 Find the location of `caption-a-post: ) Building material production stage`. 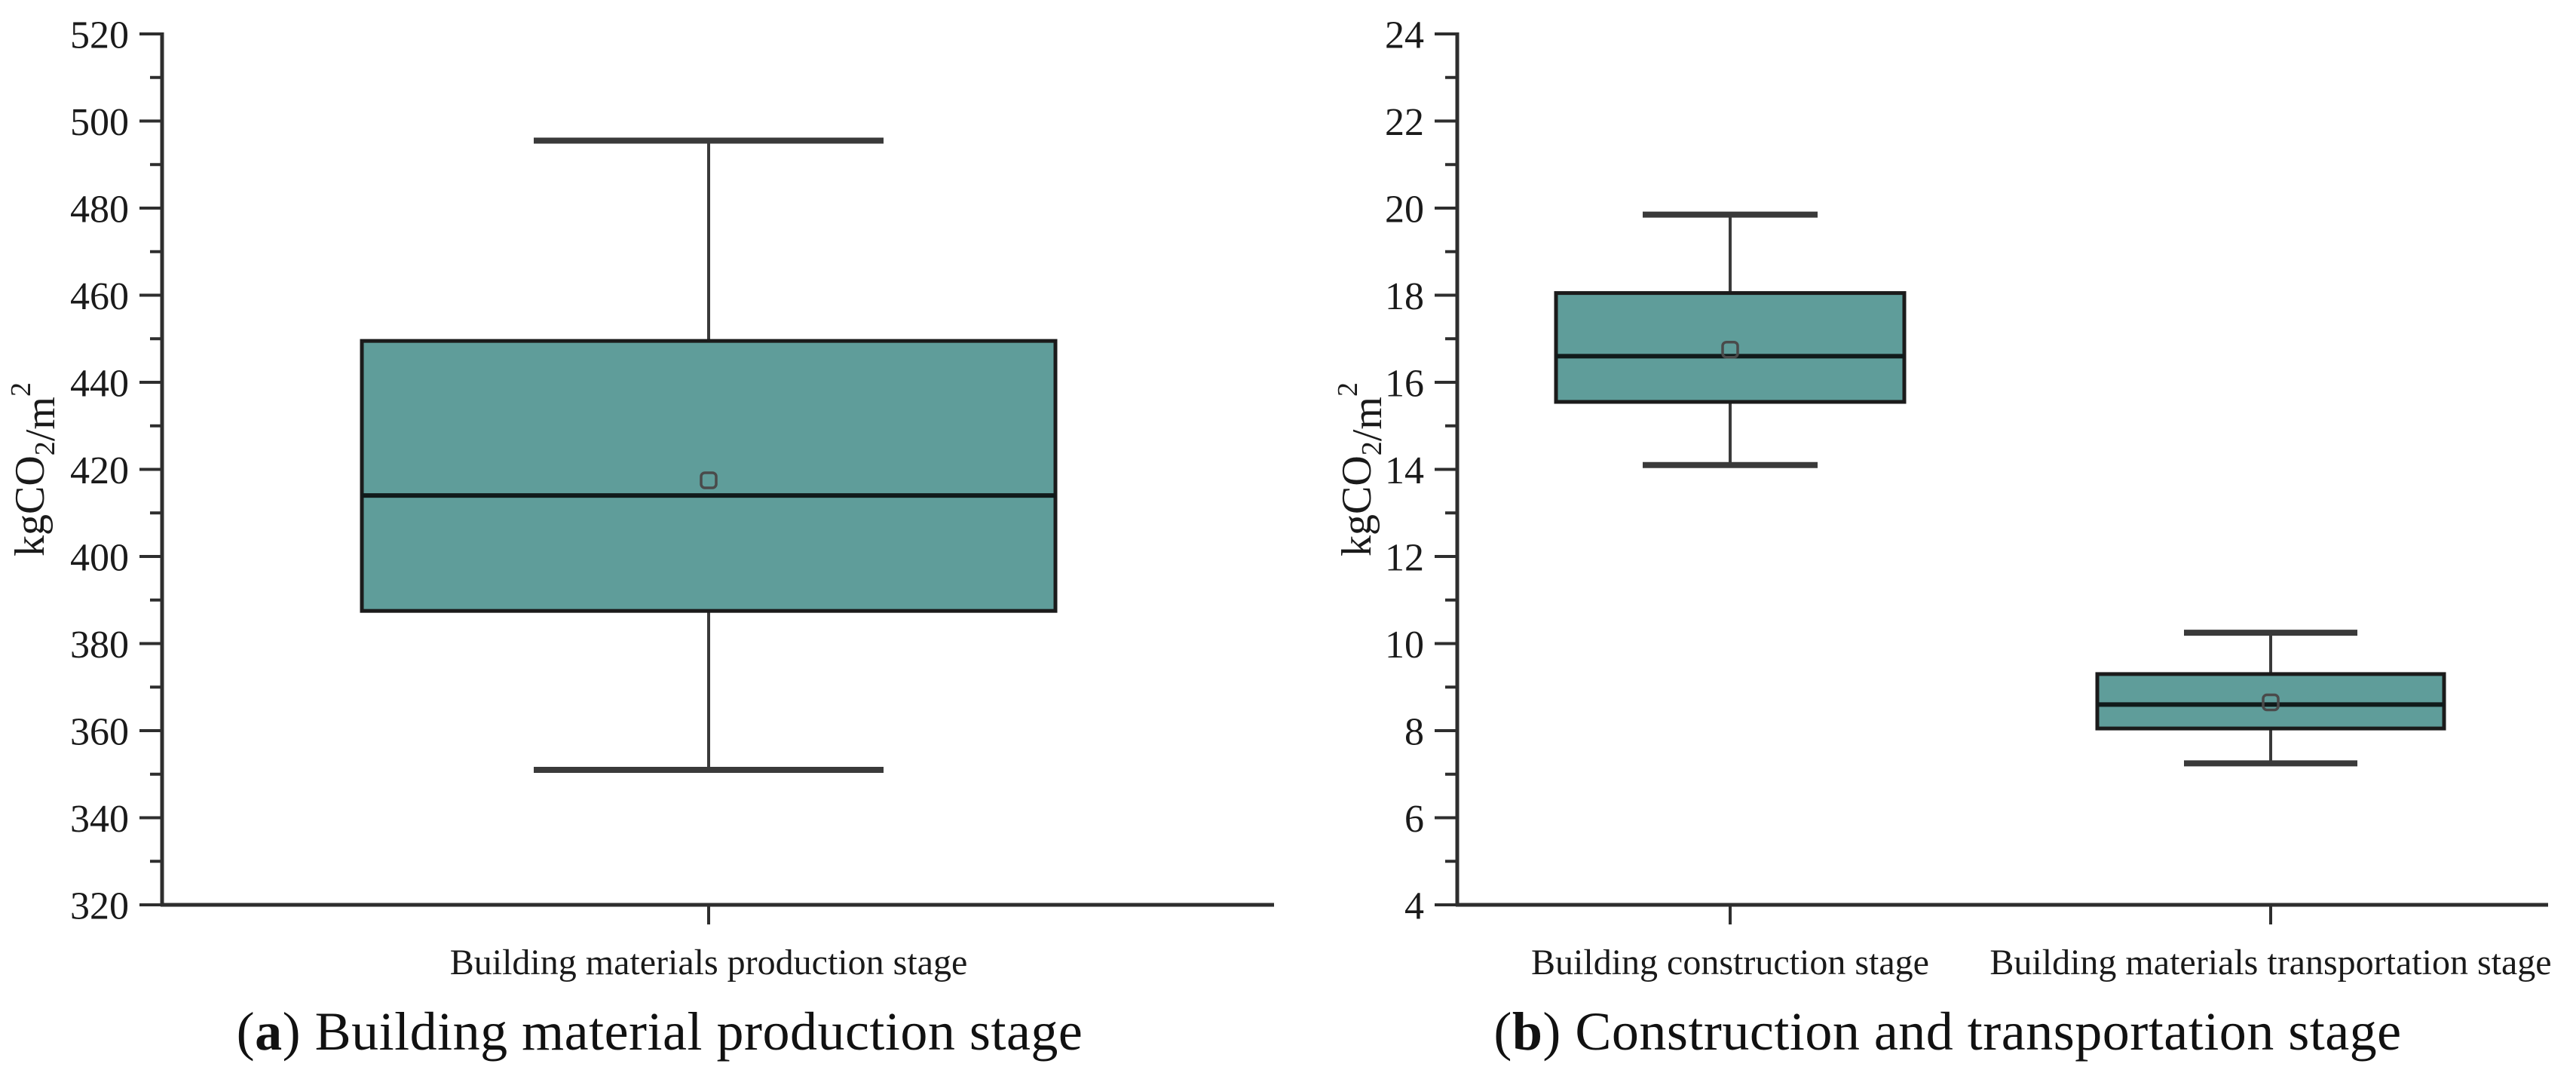

caption-a-post: ) Building material production stage is located at coordinates (682, 1031).